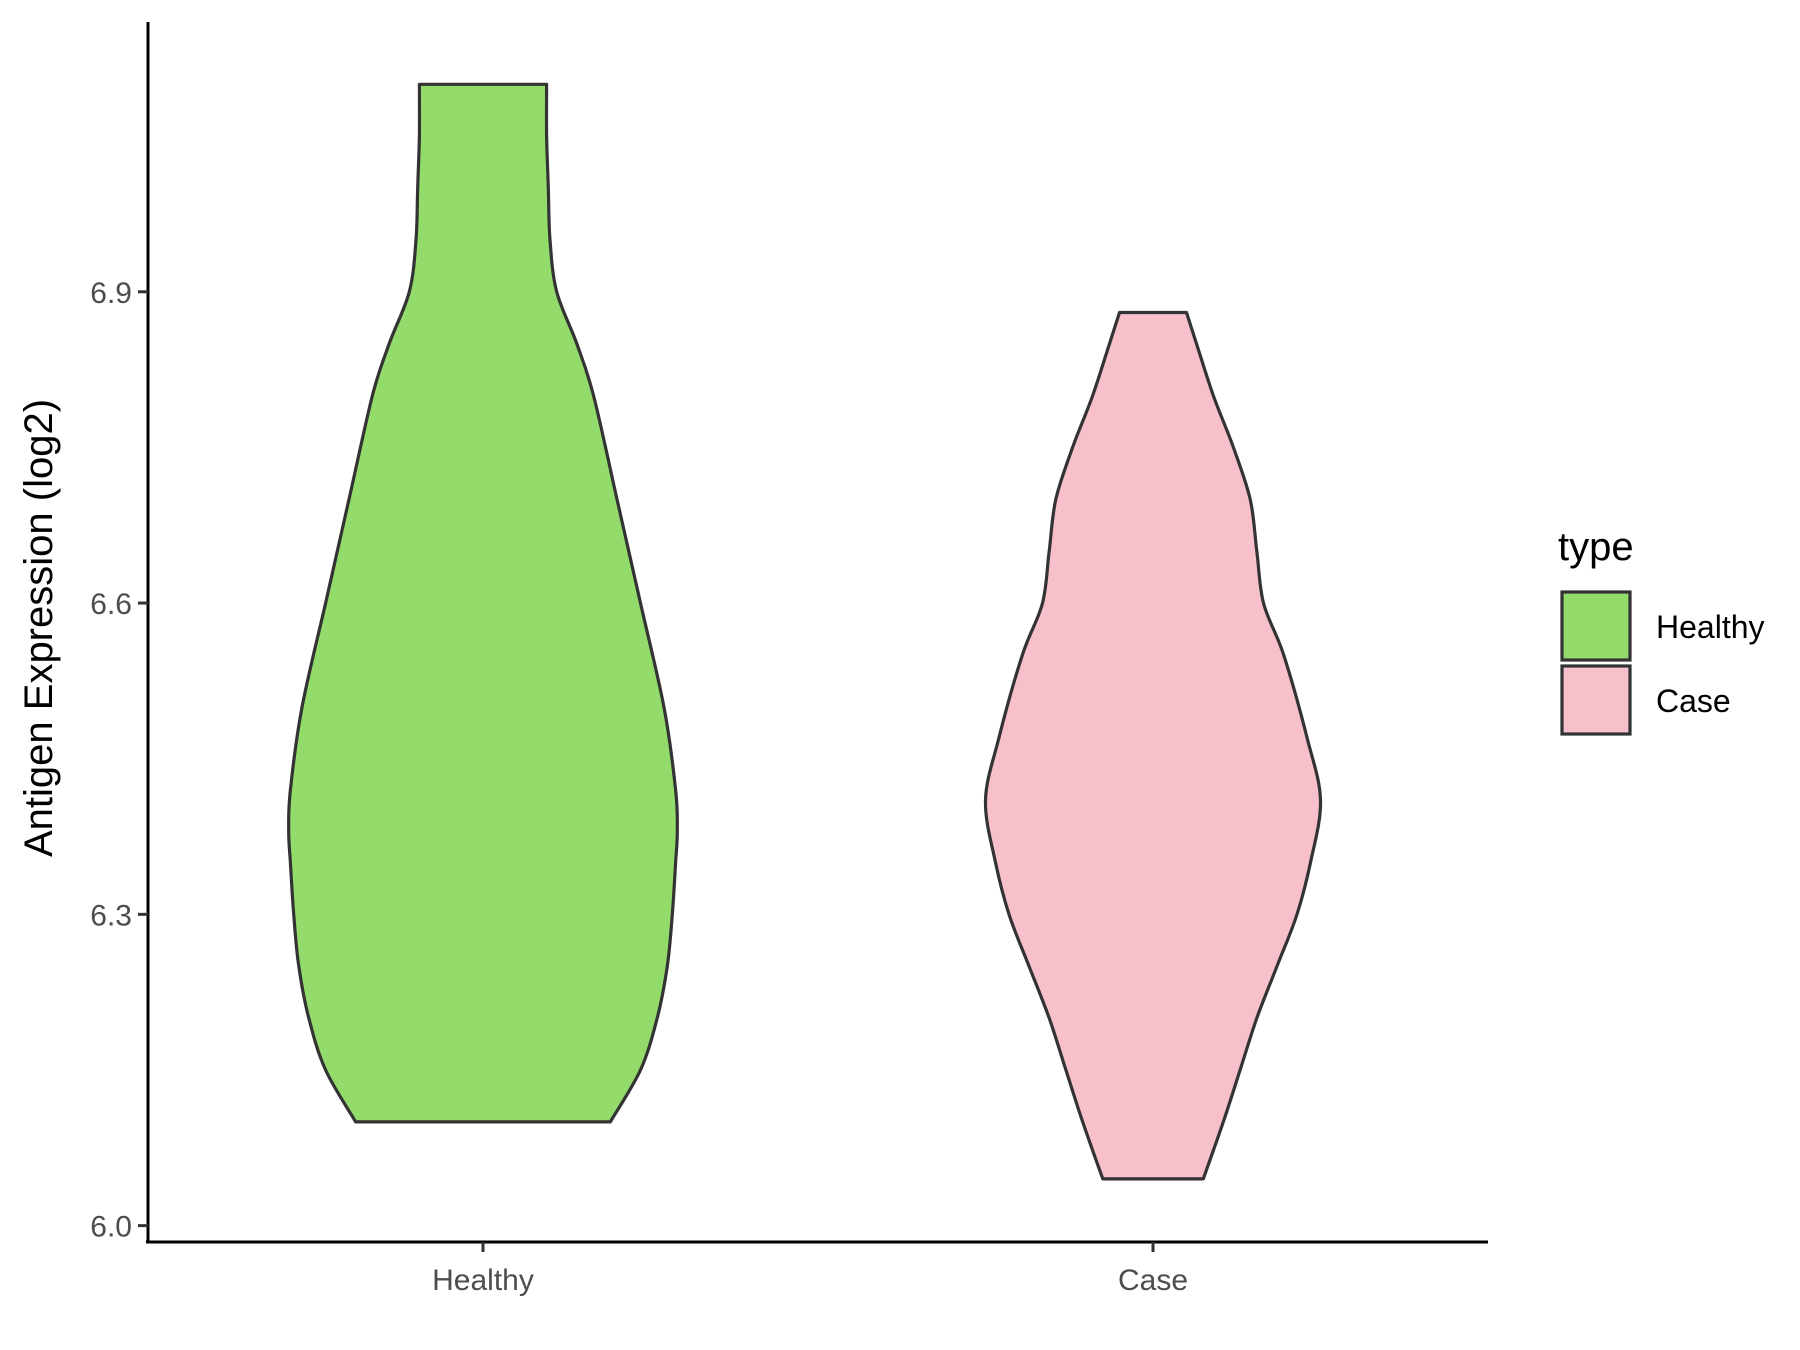  Describe the element at coordinates (111, 604) in the screenshot. I see `y-tick-label: 6.6` at that location.